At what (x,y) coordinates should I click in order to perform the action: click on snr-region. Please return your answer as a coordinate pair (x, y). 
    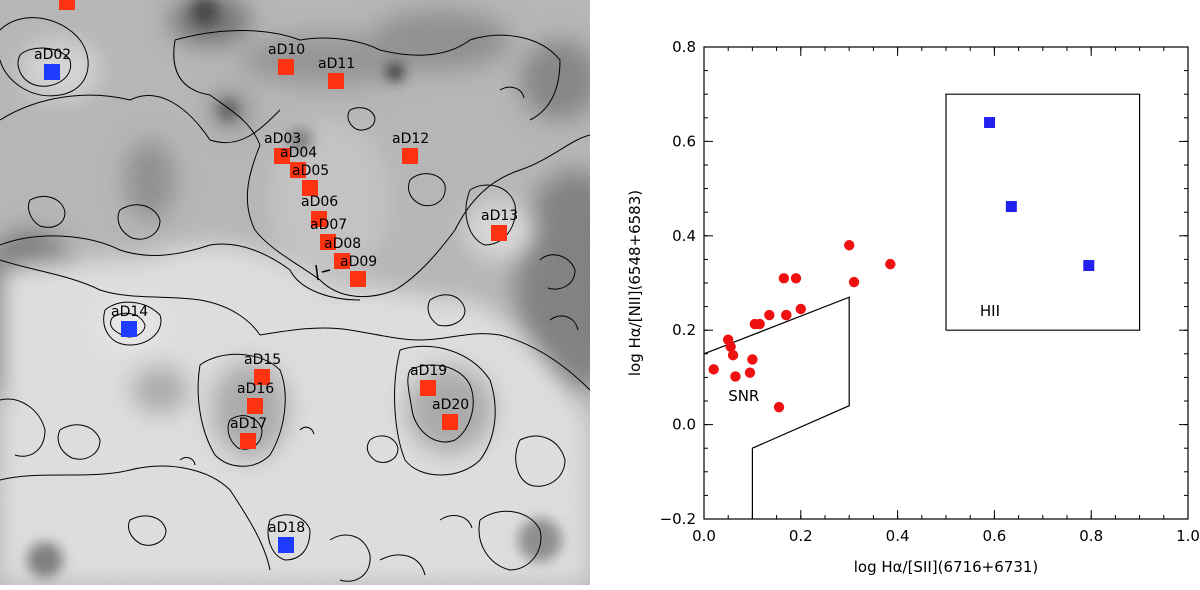
    Looking at the image, I should click on (776, 407).